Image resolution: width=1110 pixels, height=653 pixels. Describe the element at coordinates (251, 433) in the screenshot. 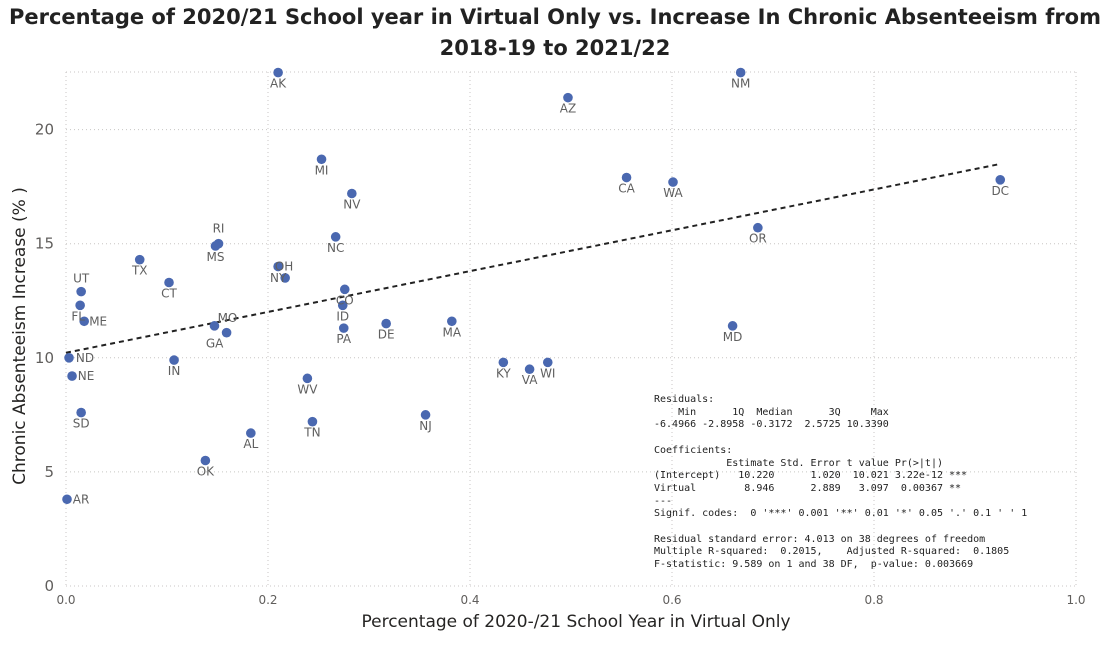

I see `data-point-al` at that location.